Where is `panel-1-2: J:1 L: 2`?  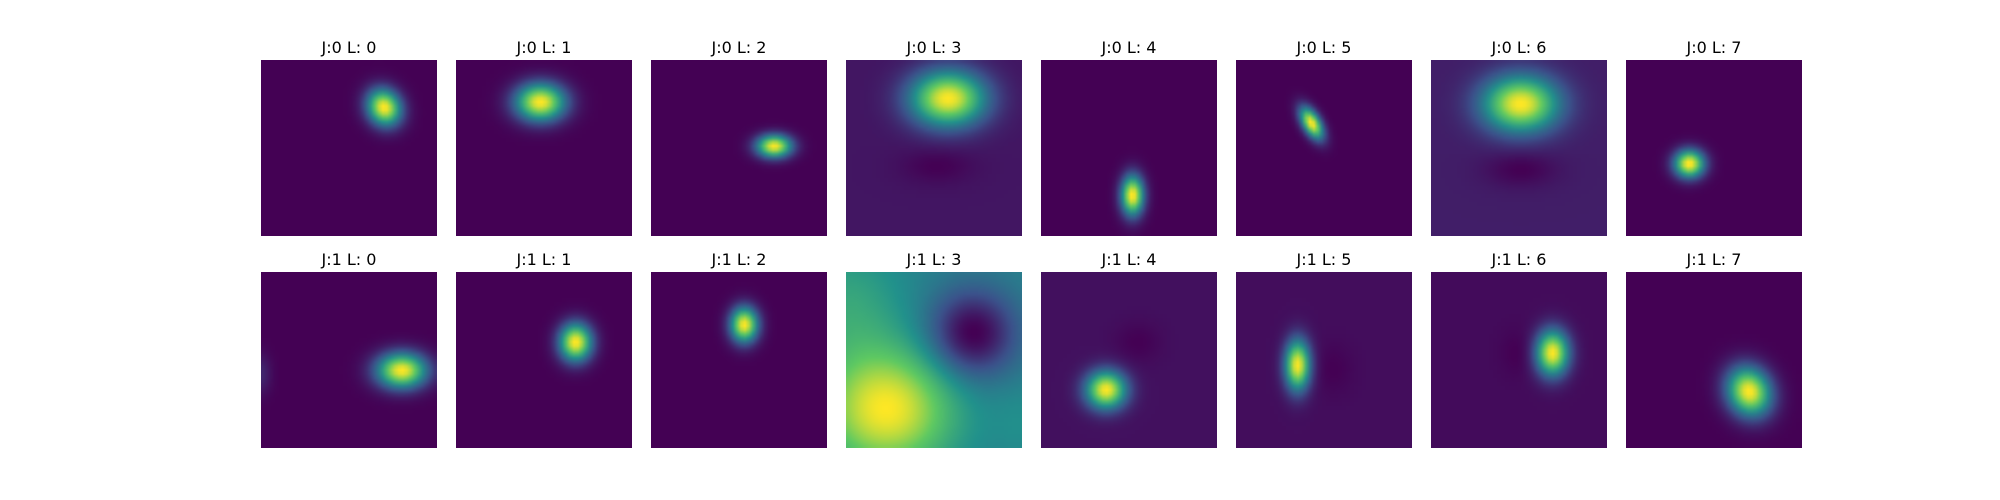
panel-1-2: J:1 L: 2 is located at coordinates (739, 349).